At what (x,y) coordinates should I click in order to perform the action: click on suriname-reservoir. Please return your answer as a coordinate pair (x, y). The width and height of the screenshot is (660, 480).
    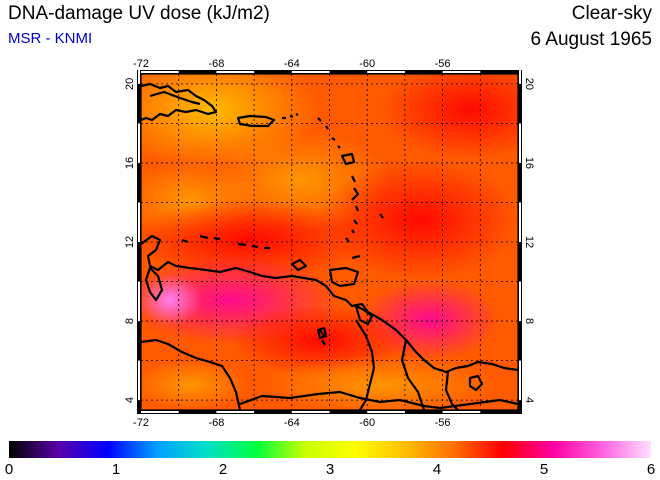
    Looking at the image, I should click on (476, 383).